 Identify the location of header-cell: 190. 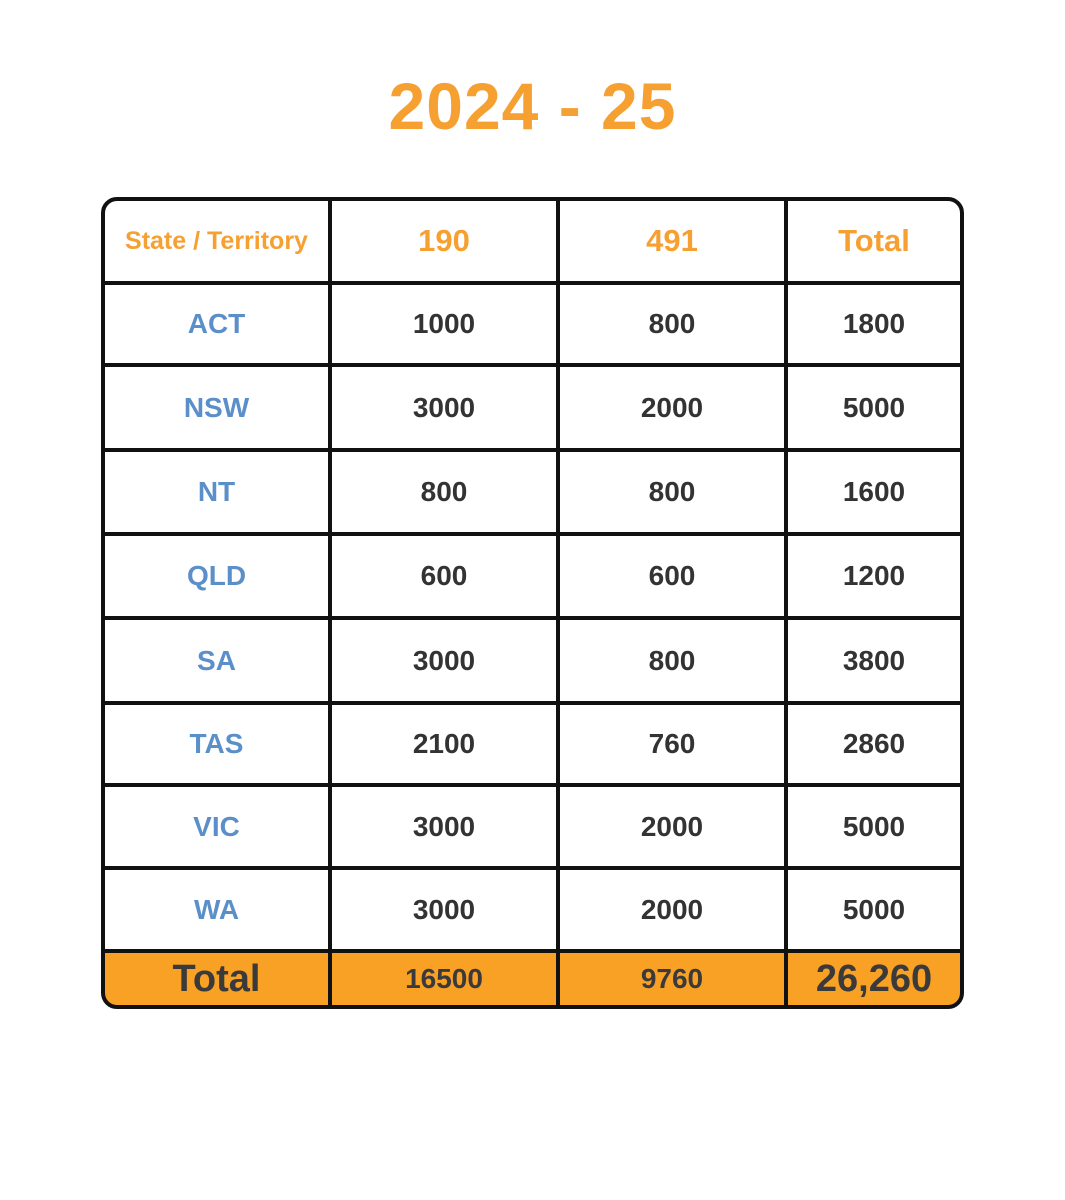
(444, 241).